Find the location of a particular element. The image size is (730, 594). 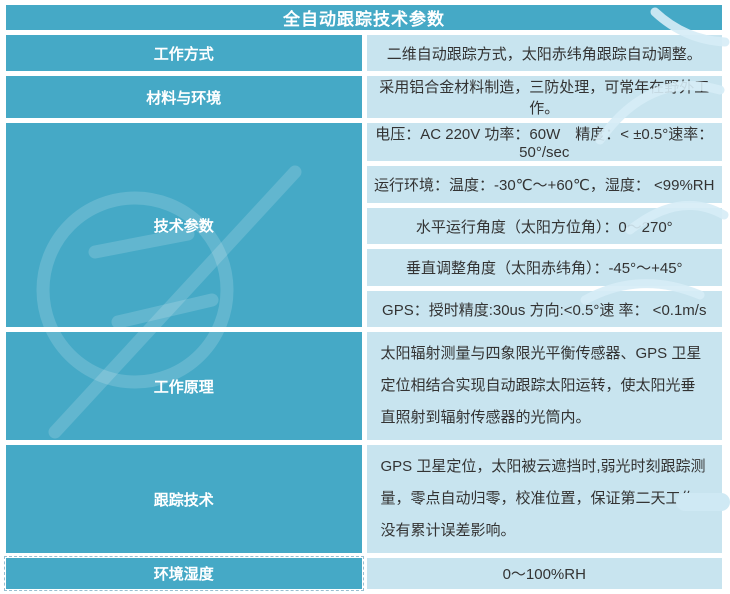

row-label-tracking-technology: 跟踪技术 is located at coordinates (184, 499).